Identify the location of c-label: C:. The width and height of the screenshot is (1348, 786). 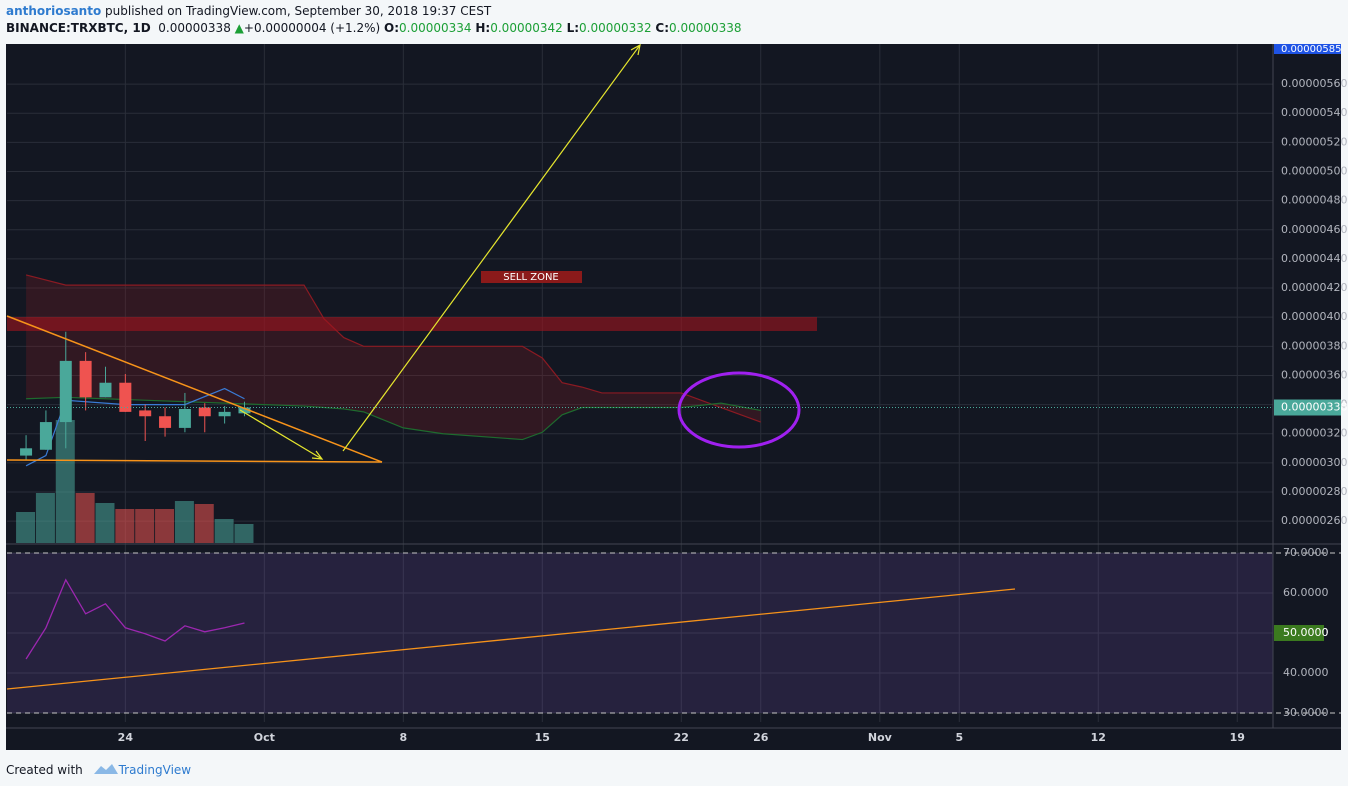
(662, 28).